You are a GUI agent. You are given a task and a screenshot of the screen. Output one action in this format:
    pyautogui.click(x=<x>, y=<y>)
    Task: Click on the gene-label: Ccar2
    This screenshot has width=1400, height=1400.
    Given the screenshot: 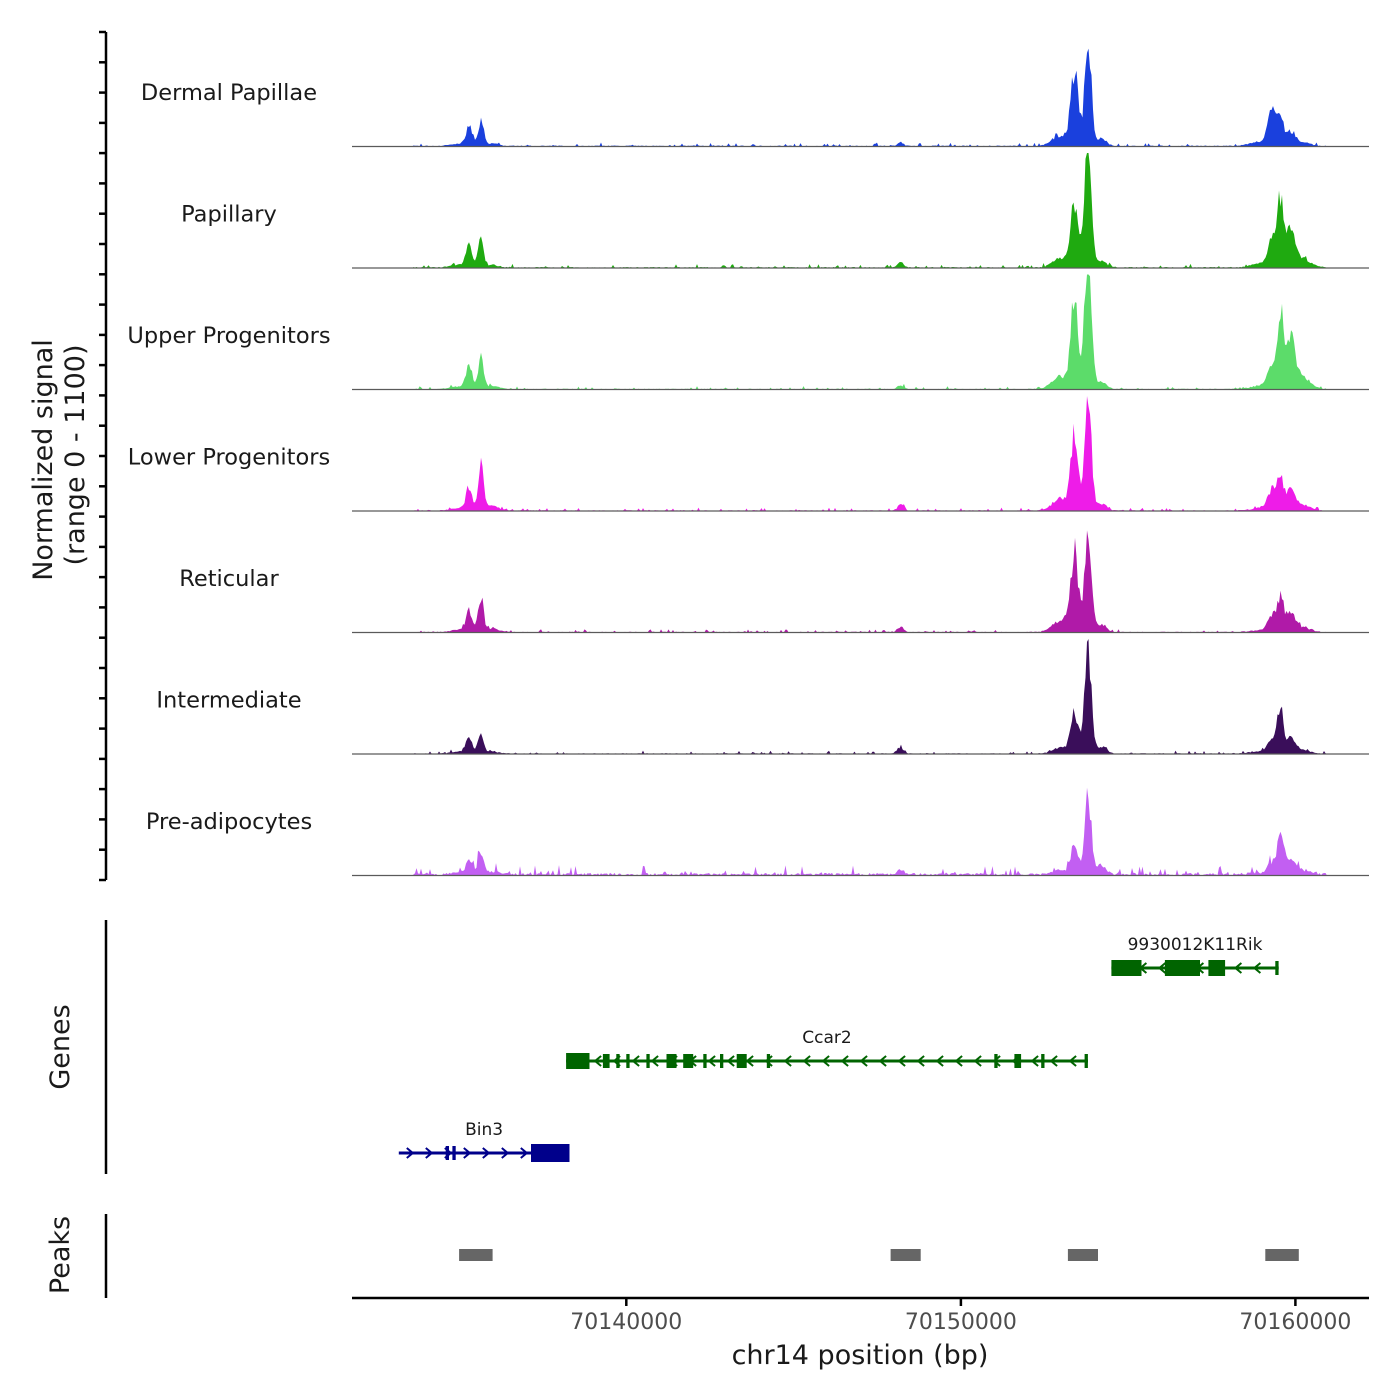 What is the action you would take?
    pyautogui.click(x=826, y=1038)
    